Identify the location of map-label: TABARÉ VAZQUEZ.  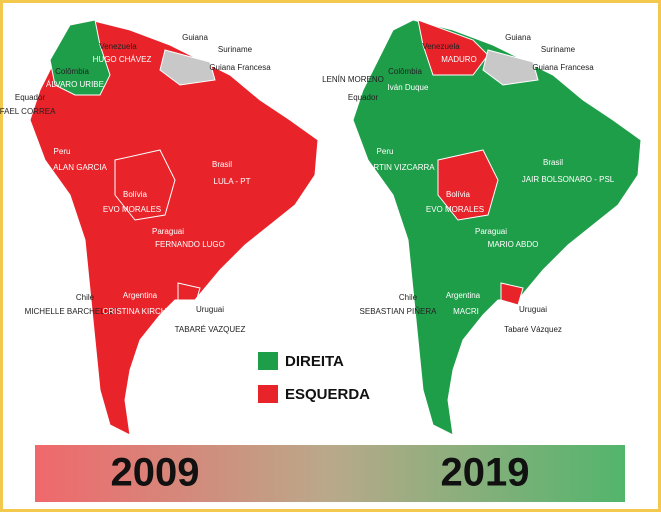
(210, 329).